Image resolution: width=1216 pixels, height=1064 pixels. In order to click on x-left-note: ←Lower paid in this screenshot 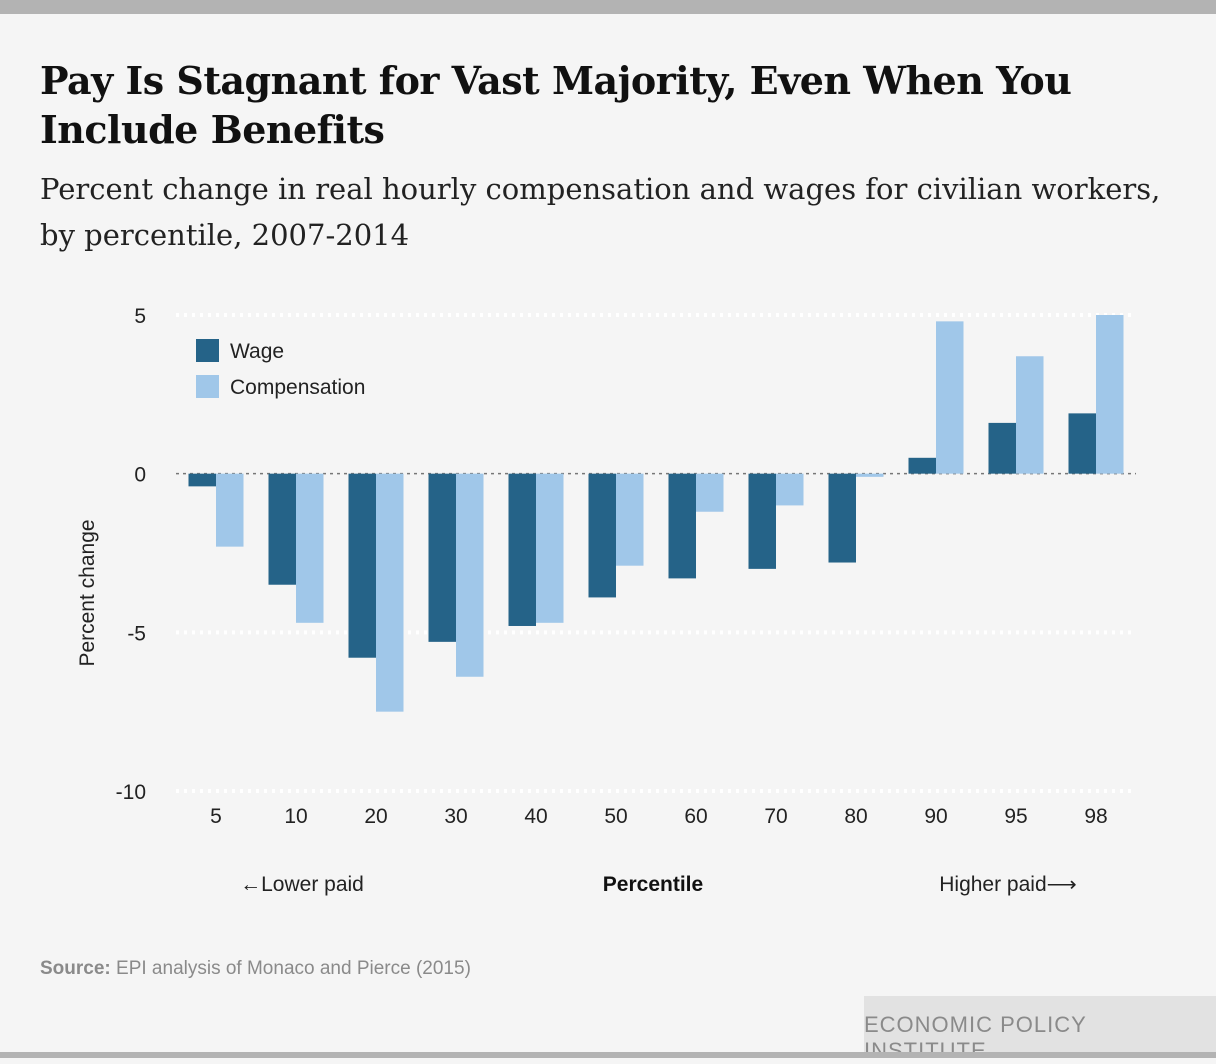, I will do `click(302, 884)`.